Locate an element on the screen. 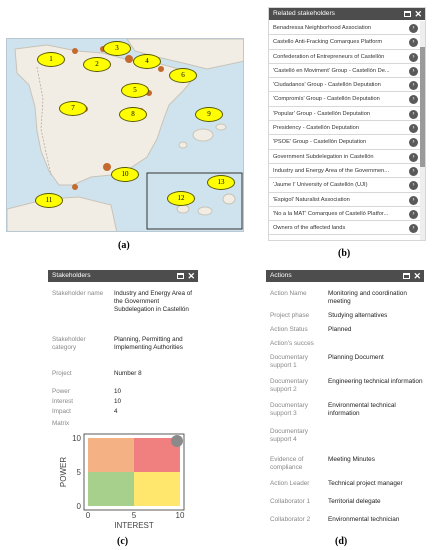 The height and width of the screenshot is (550, 434). action-field-label: Documentary support 1 is located at coordinates (289, 362).